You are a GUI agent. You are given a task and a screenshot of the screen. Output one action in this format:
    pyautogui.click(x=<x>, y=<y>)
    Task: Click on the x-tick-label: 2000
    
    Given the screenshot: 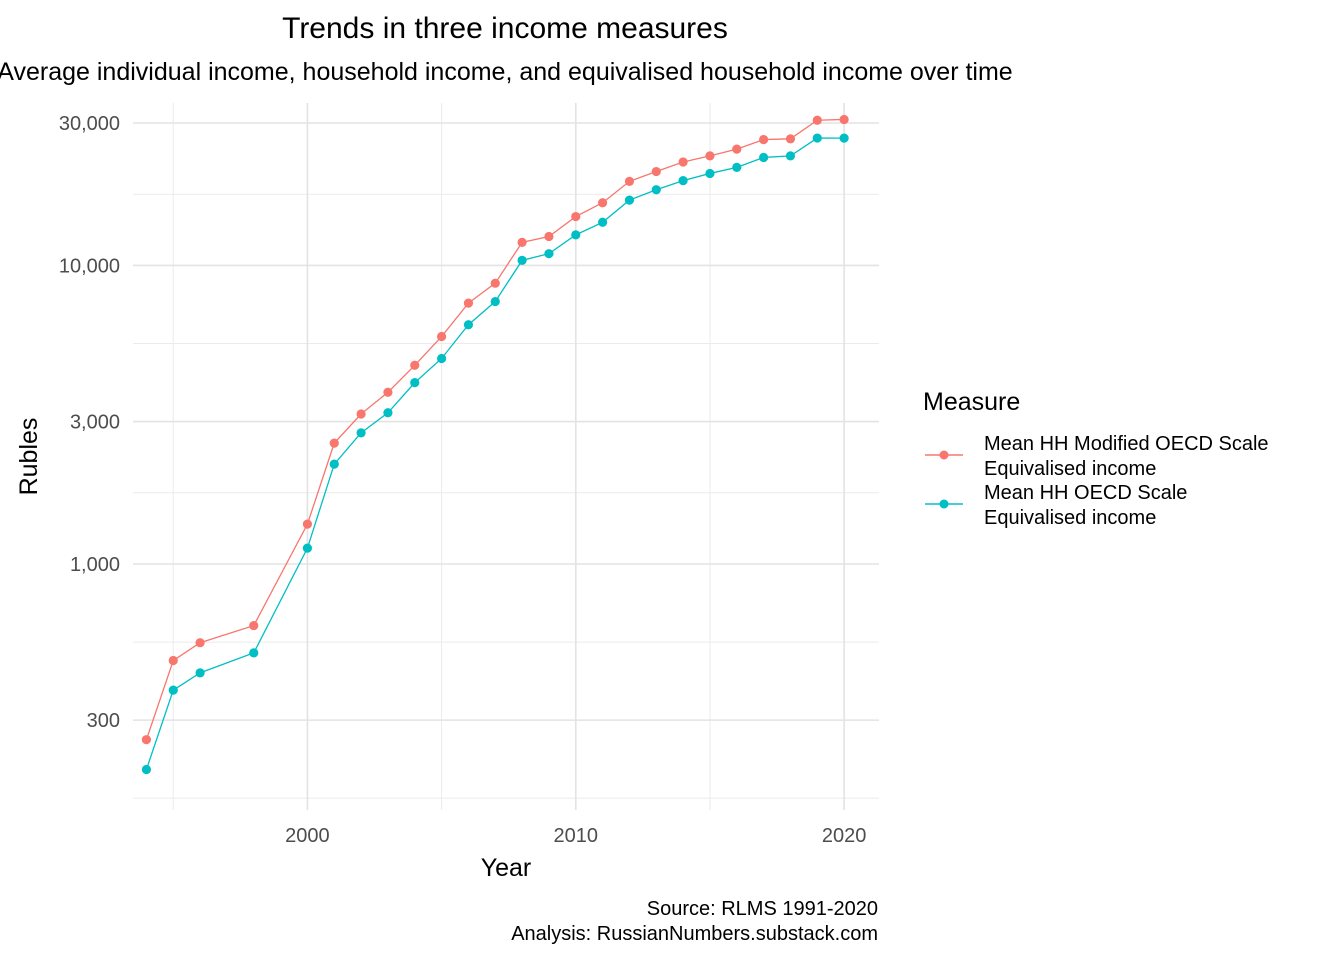 What is the action you would take?
    pyautogui.click(x=307, y=836)
    